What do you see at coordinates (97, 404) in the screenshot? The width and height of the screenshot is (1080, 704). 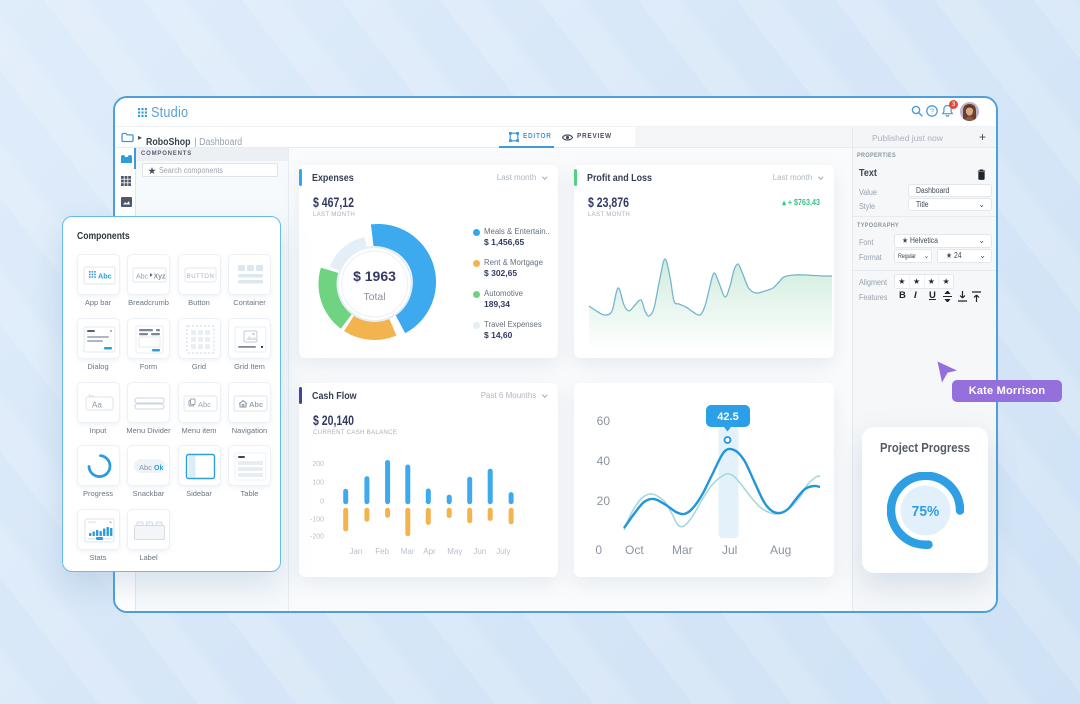 I see `svg-text: Aa` at bounding box center [97, 404].